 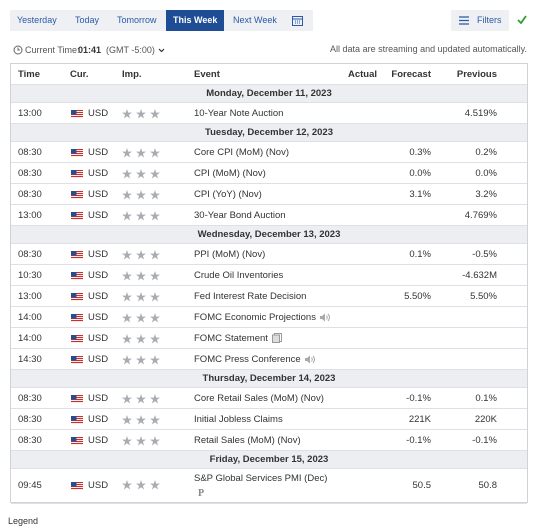 What do you see at coordinates (522, 19) in the screenshot?
I see `check-icon` at bounding box center [522, 19].